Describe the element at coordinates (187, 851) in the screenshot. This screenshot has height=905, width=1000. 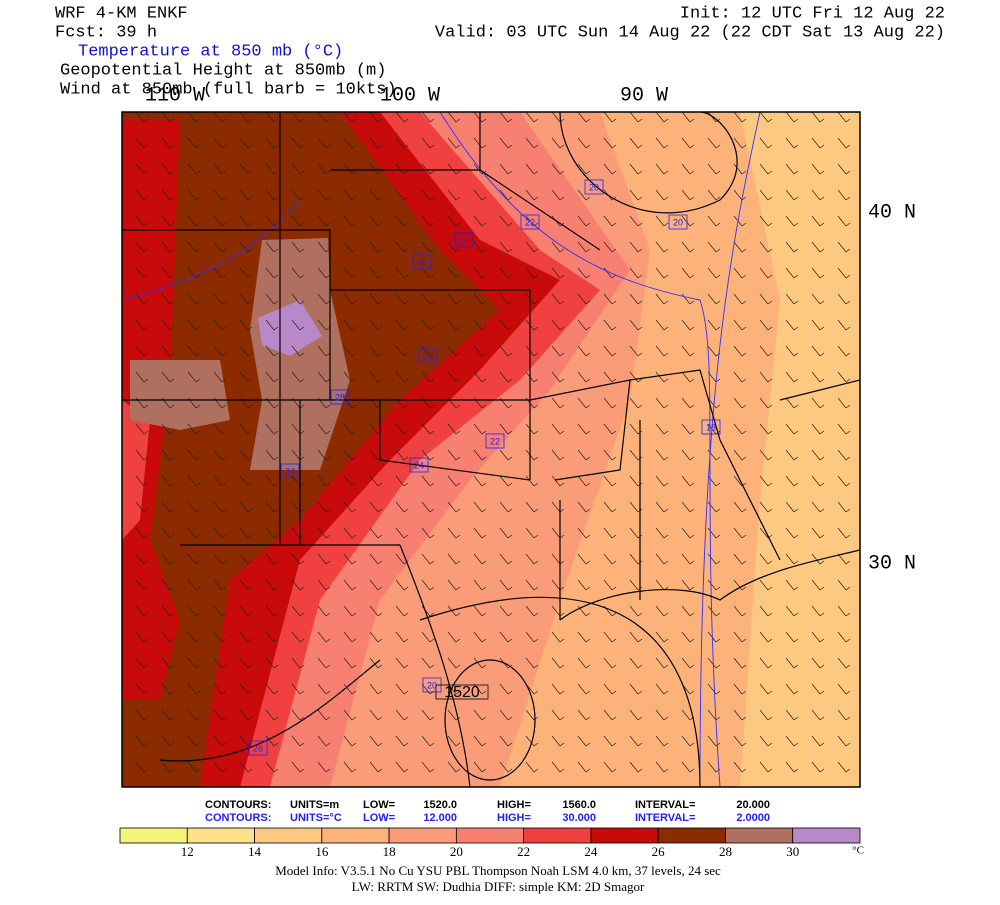
I see `colorbar-tick-label: 12` at that location.